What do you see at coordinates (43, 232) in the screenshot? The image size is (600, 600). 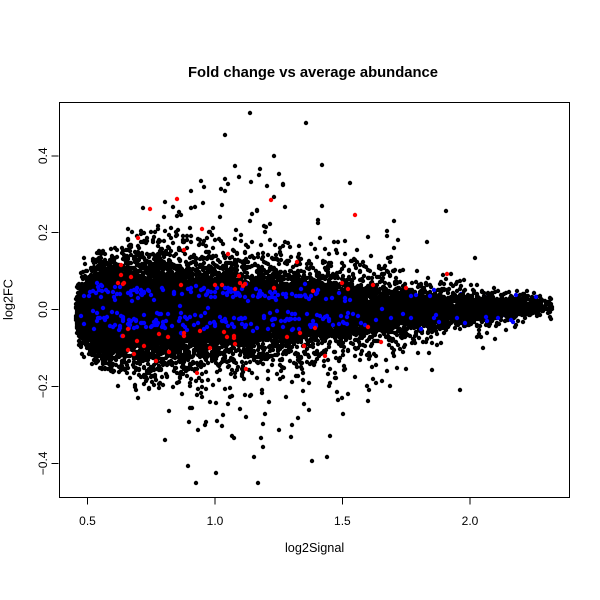 I see `svg-text: 0.2` at bounding box center [43, 232].